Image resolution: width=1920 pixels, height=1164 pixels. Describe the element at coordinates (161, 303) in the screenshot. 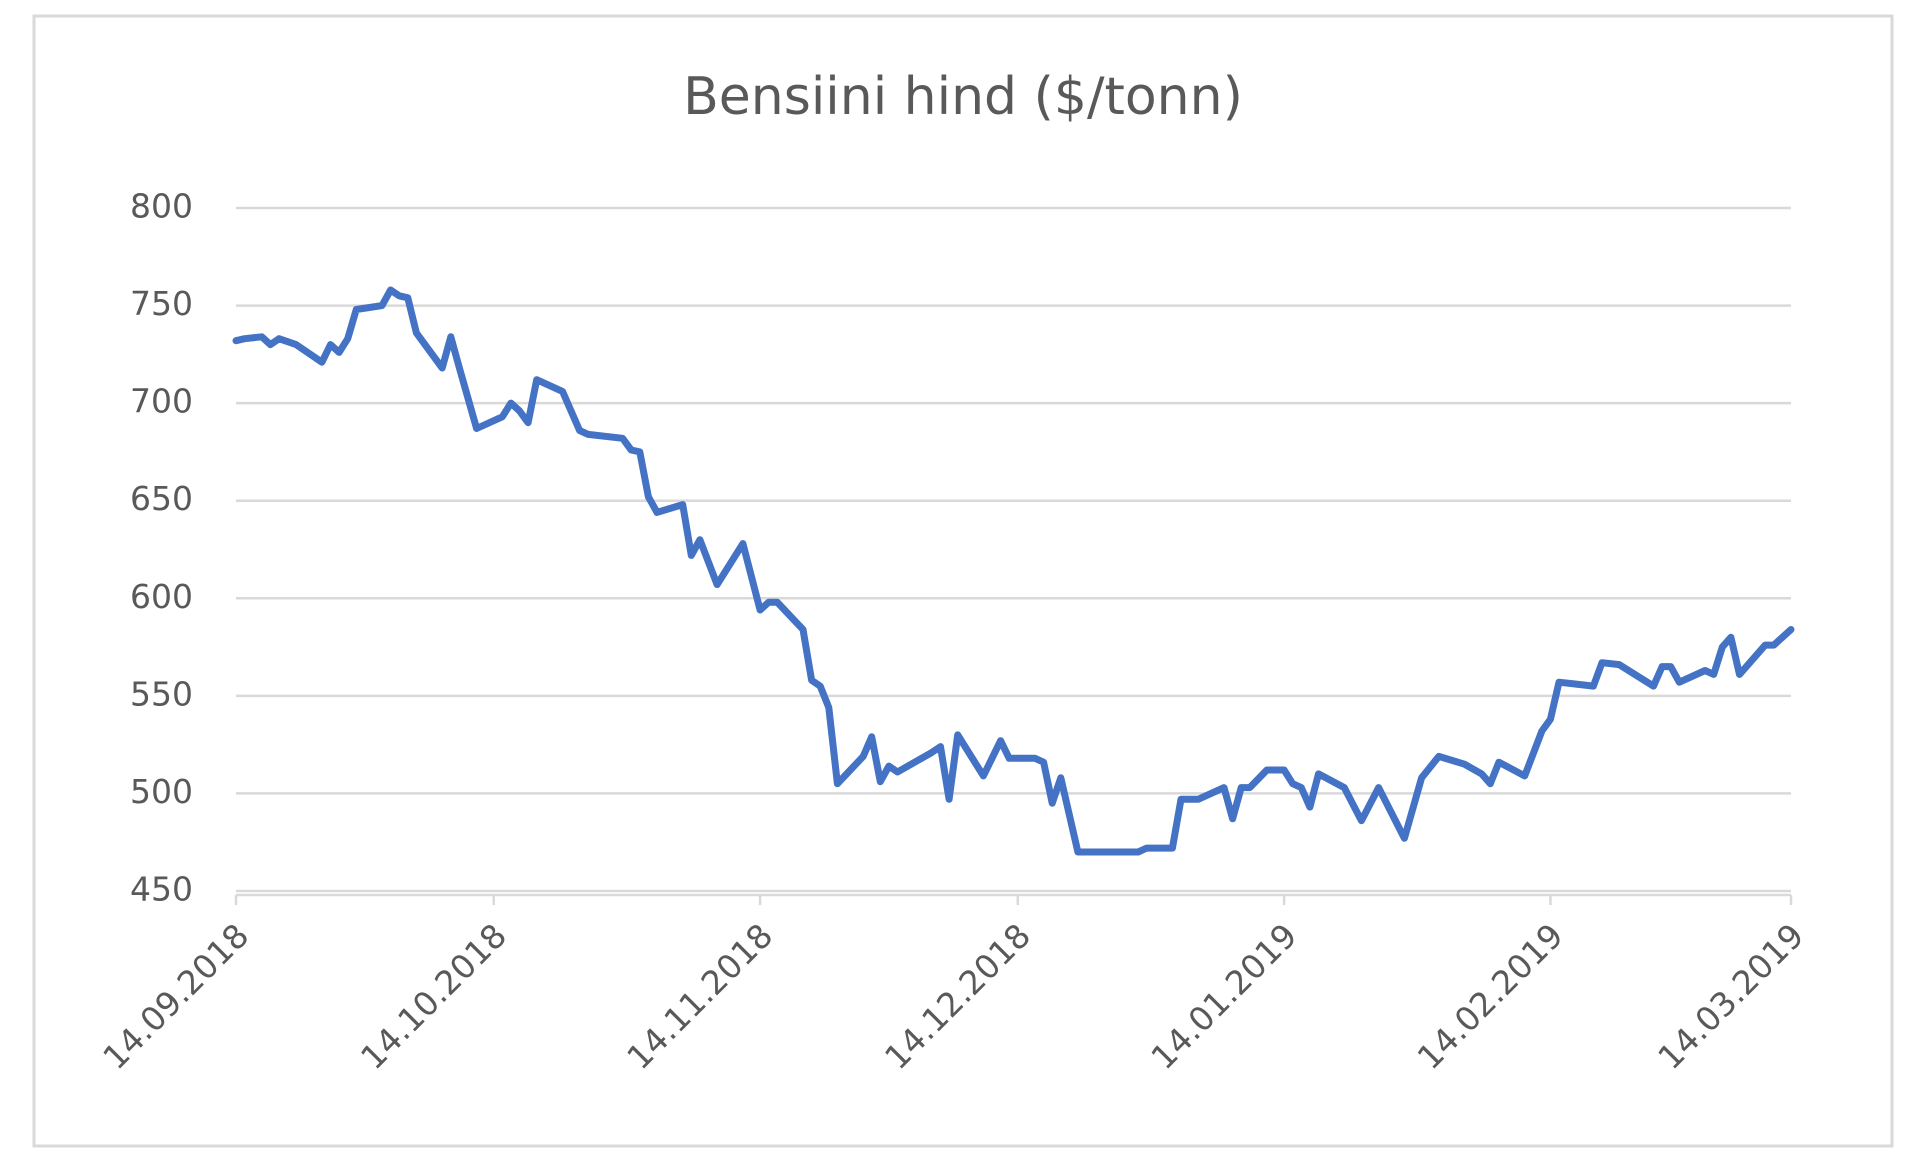

I see `y-tick-label: 750` at that location.